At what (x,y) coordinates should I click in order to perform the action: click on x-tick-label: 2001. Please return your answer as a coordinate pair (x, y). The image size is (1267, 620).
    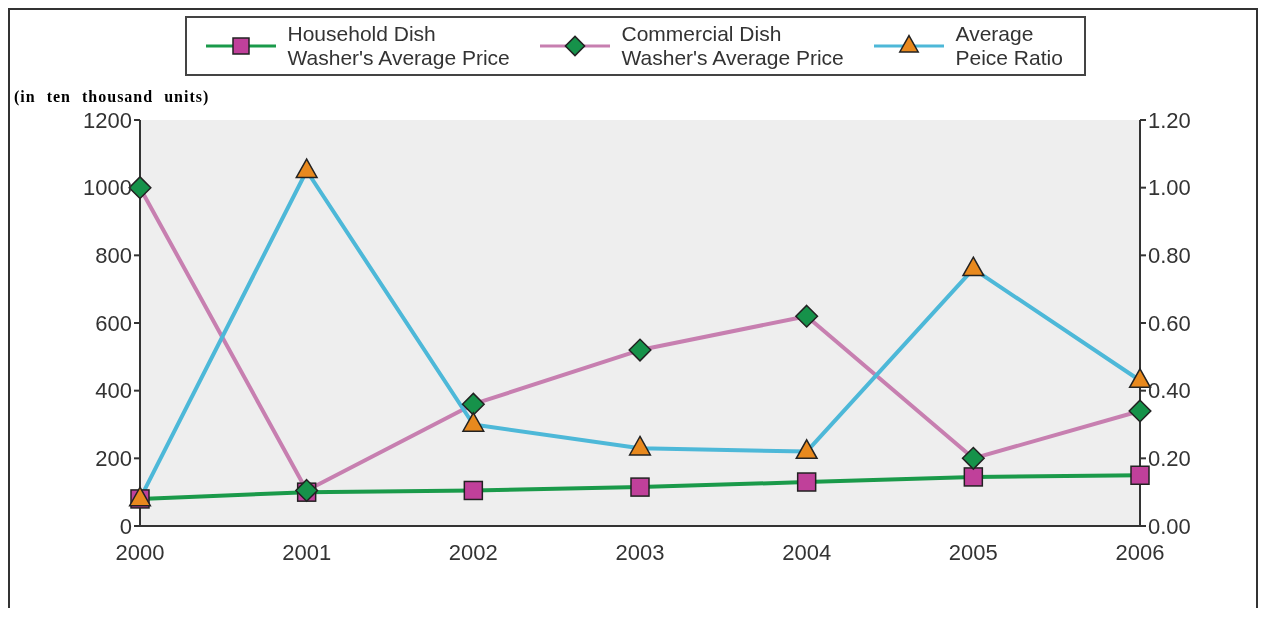
    Looking at the image, I should click on (307, 552).